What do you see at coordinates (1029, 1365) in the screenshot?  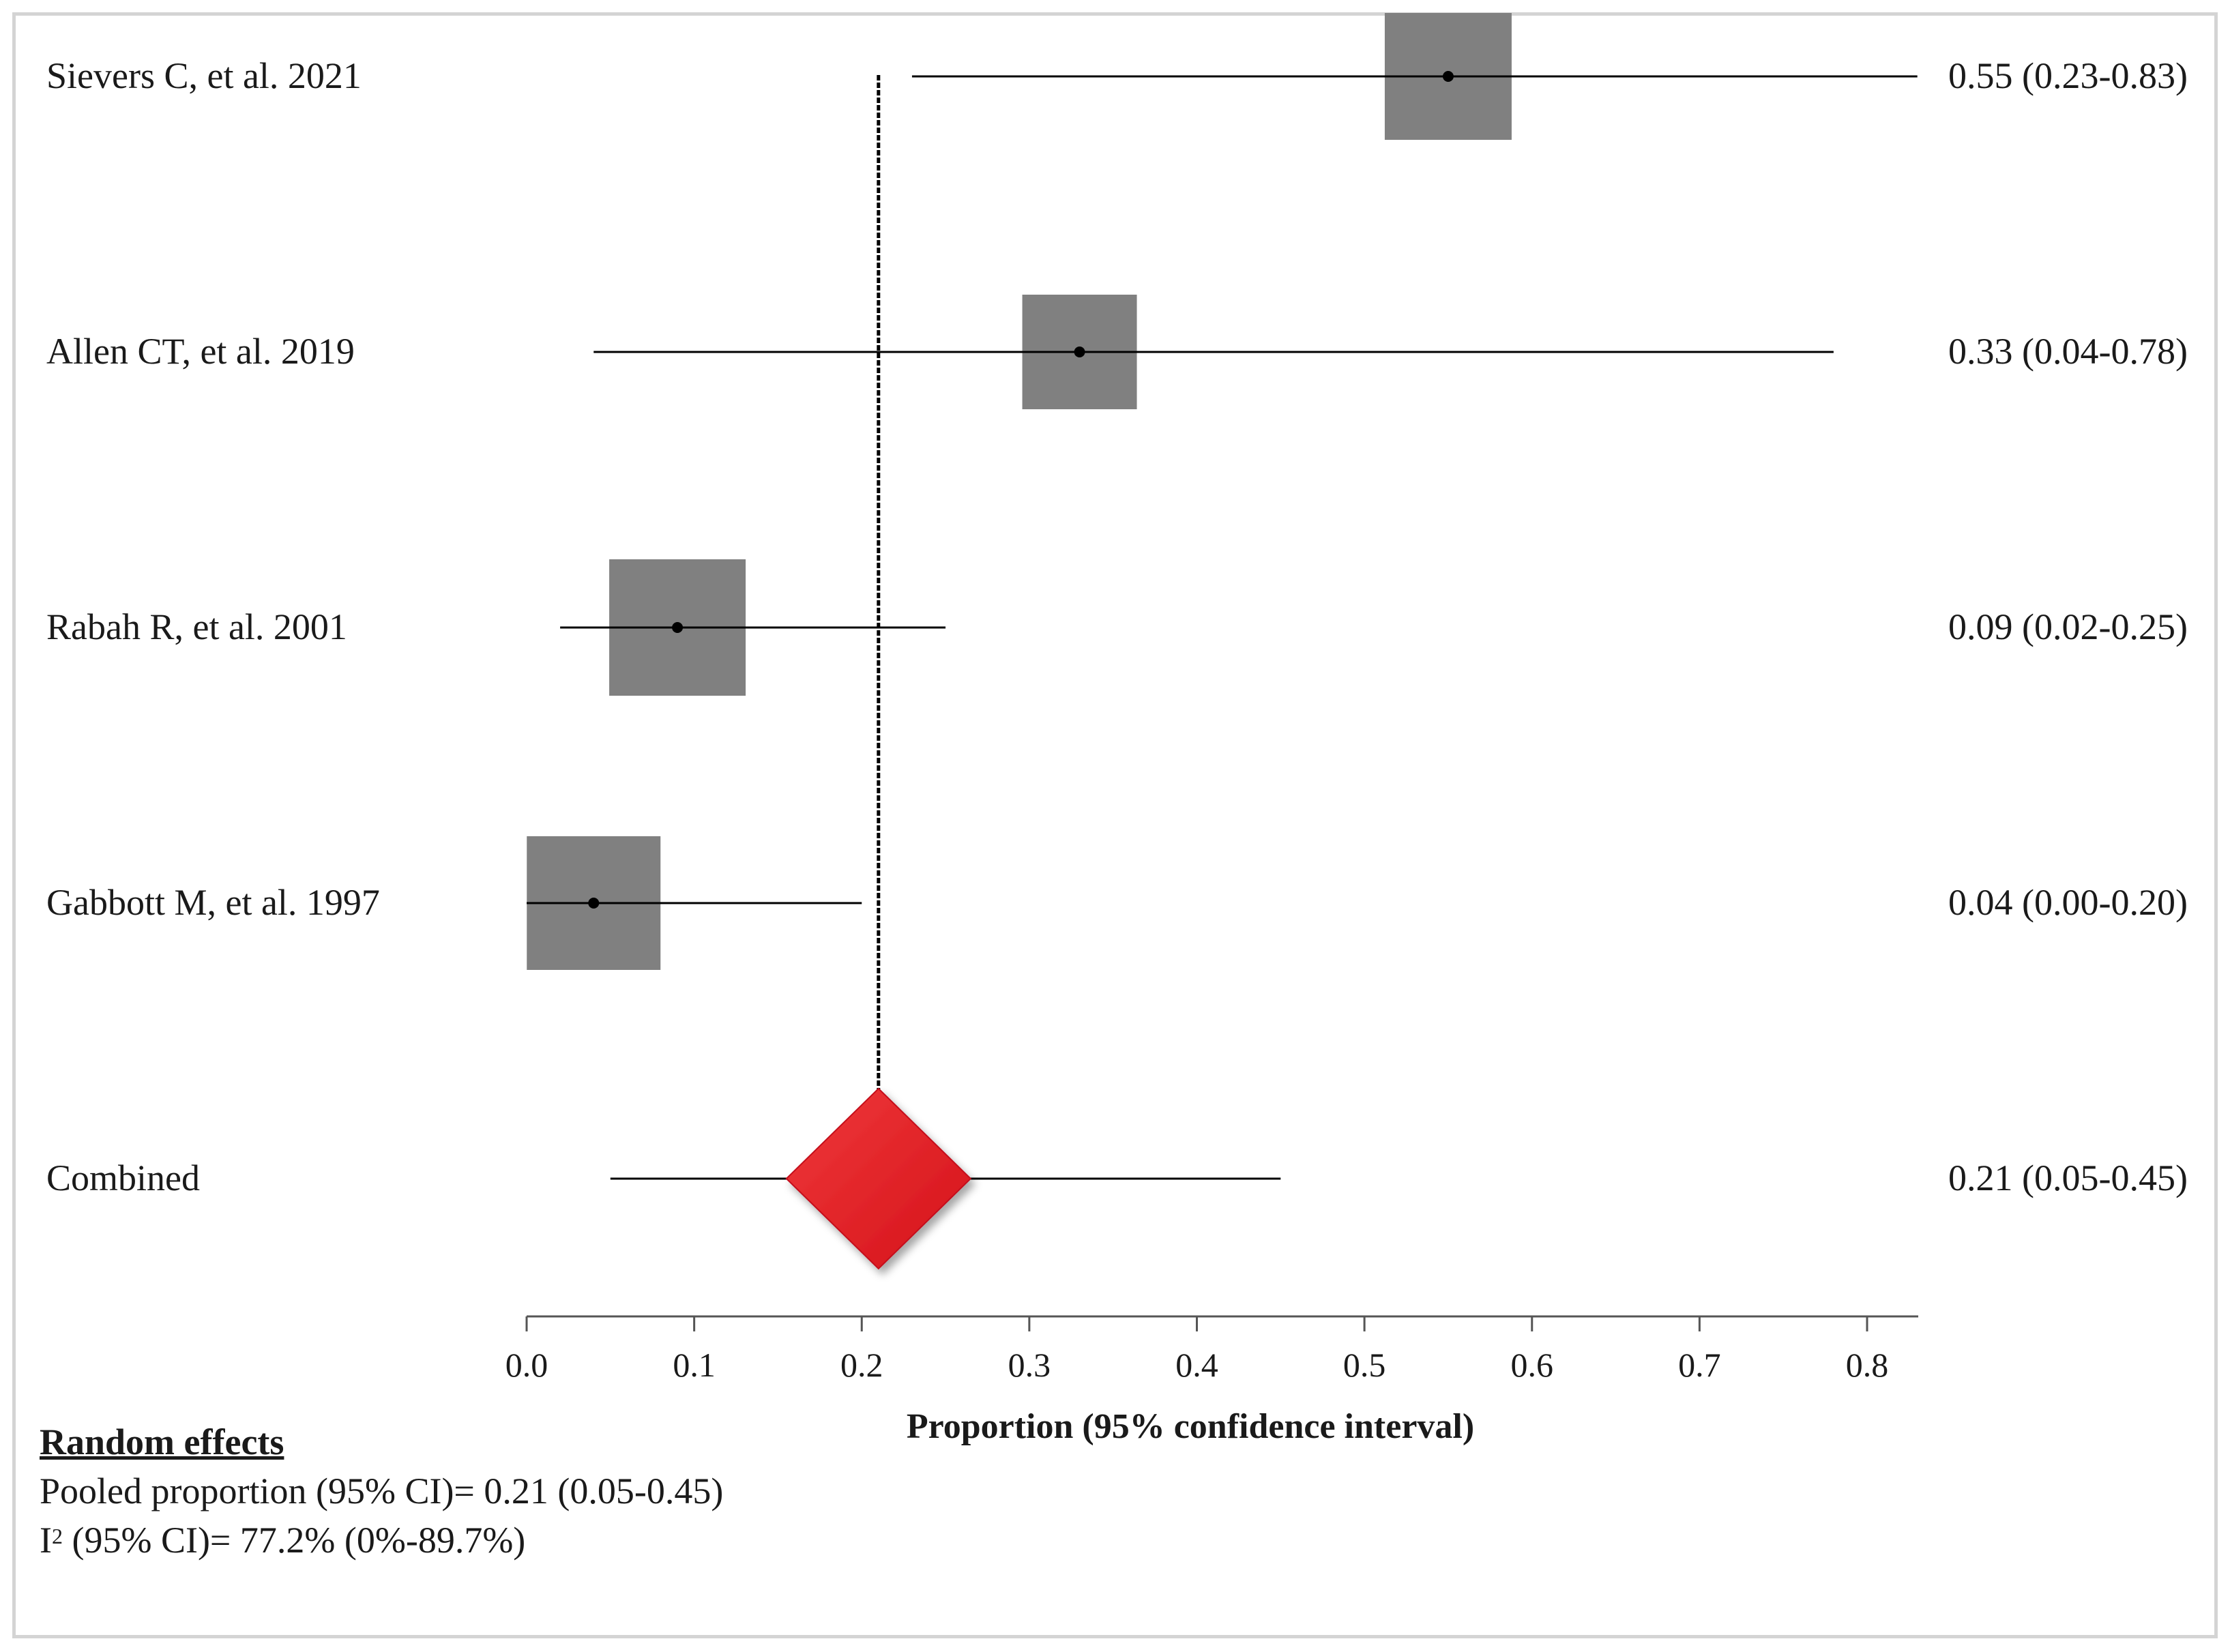 I see `x-tick-label: 0.3` at bounding box center [1029, 1365].